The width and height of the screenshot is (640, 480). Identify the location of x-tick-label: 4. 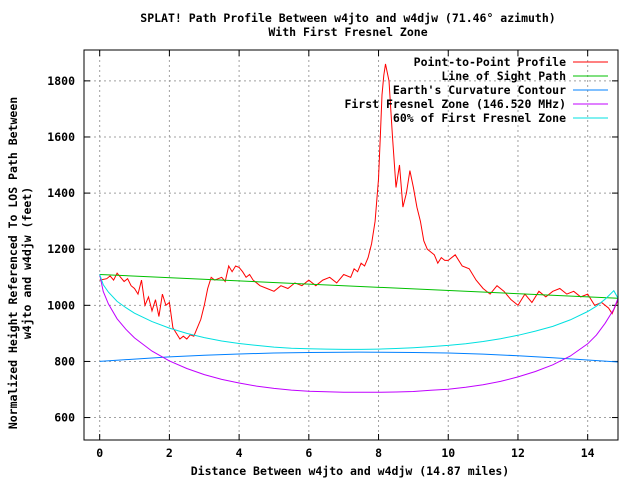
(239, 453).